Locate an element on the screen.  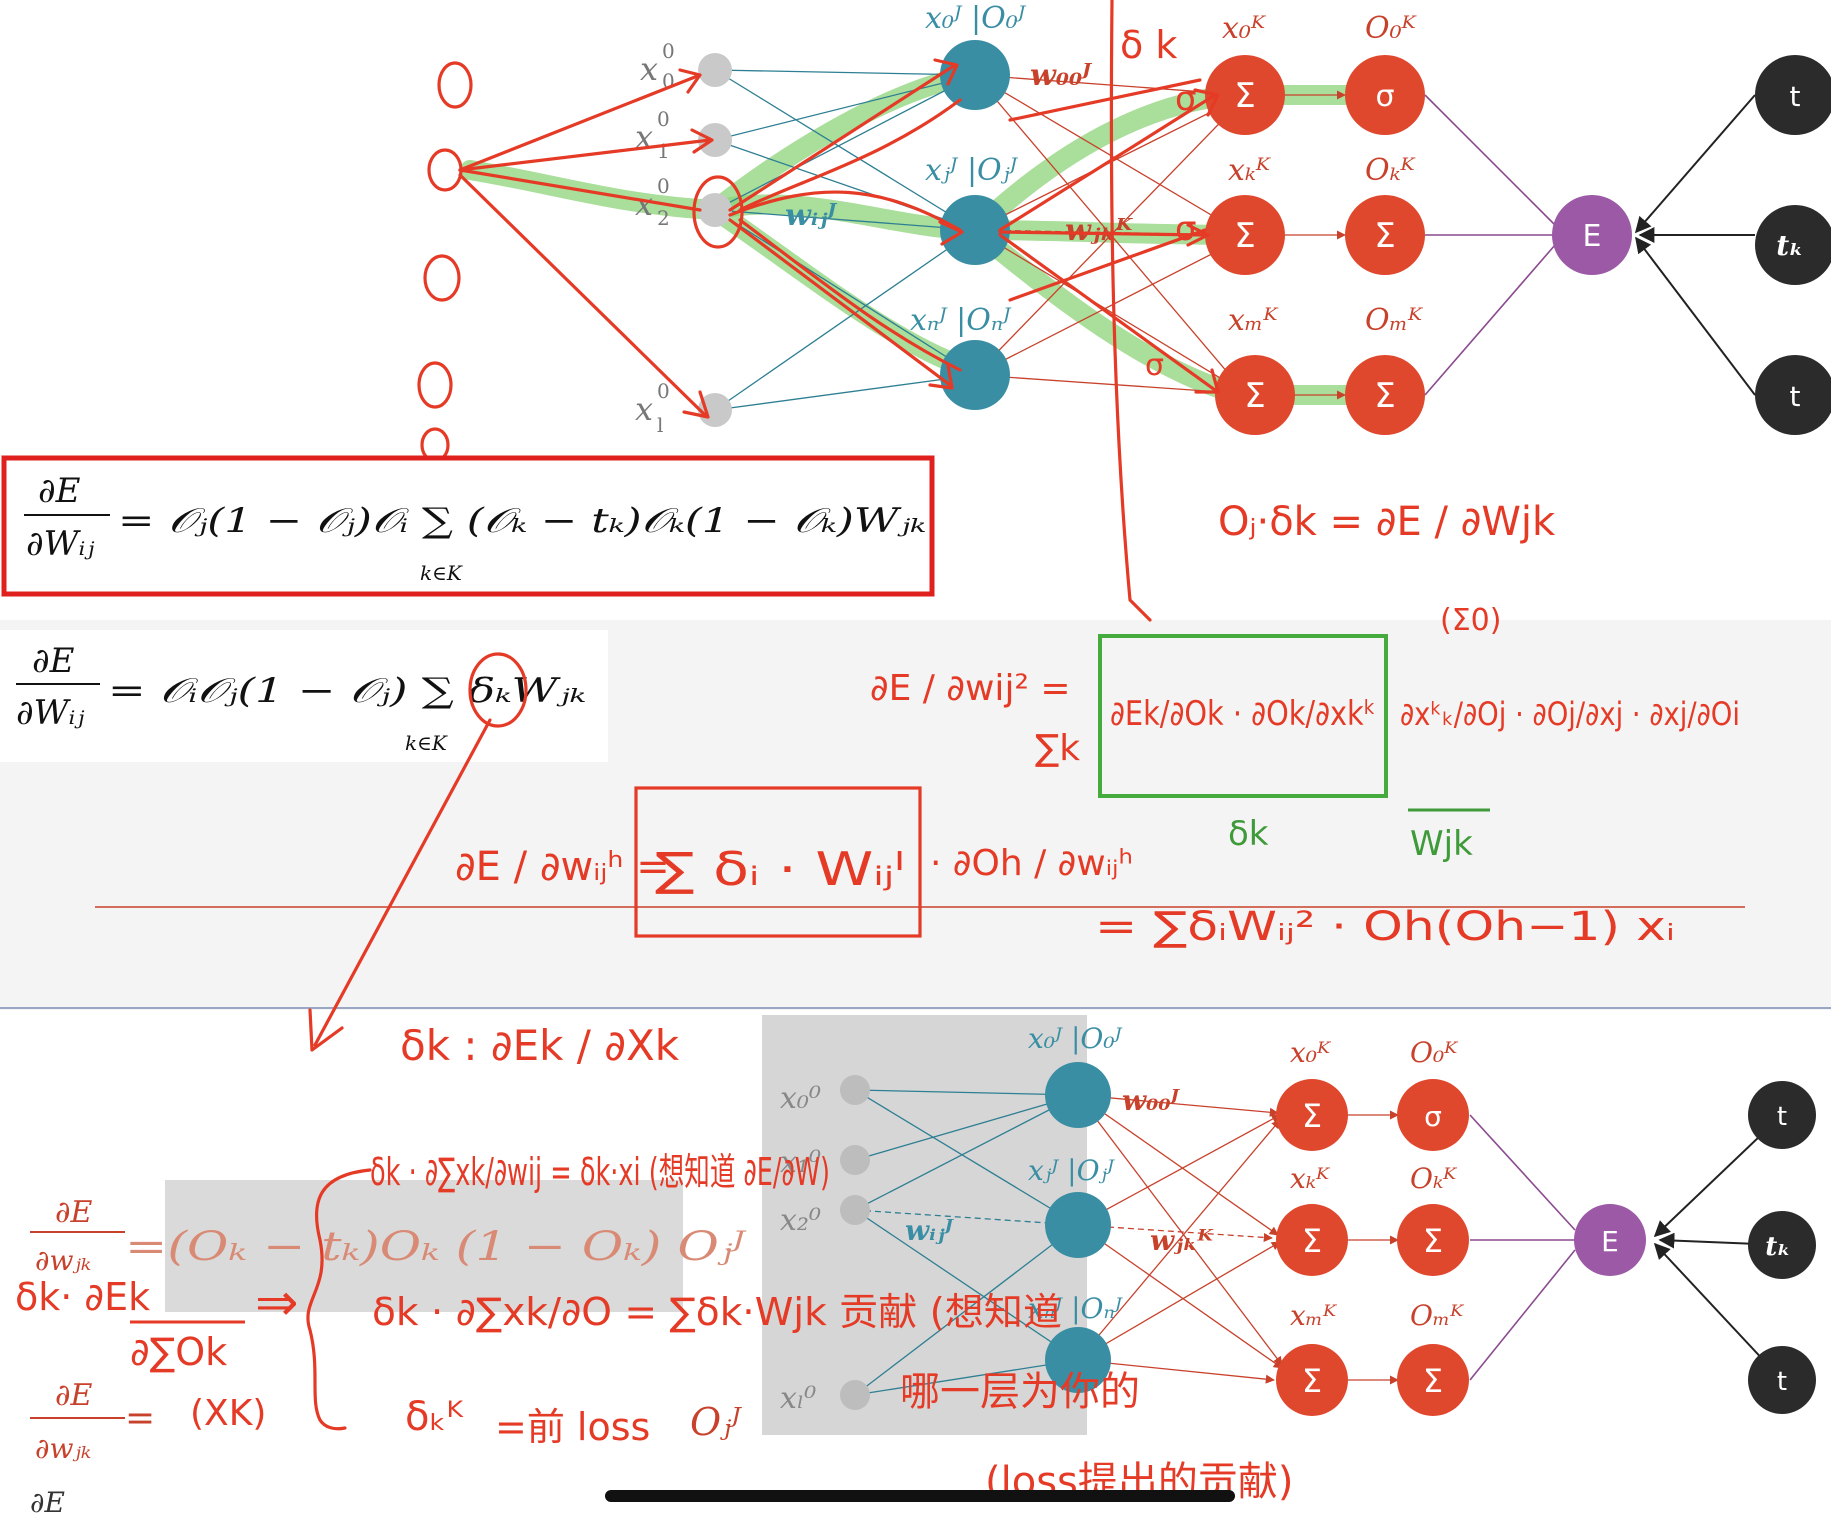
left-xk: (XK) is located at coordinates (228, 1413).